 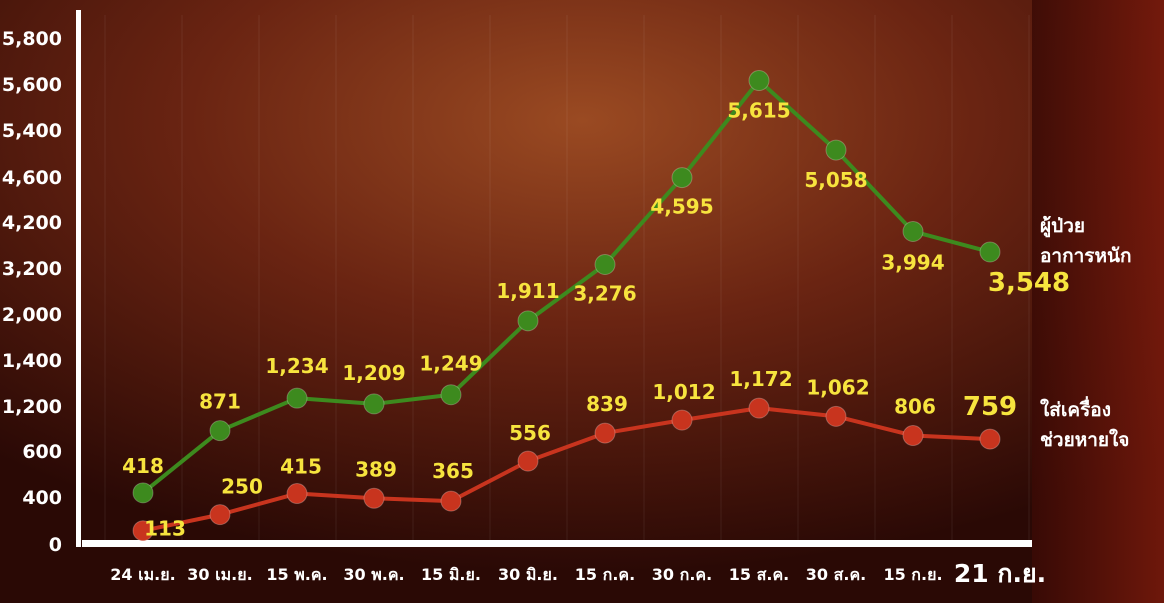 I want to click on y-tick-label: 3,200, so click(x=32, y=269).